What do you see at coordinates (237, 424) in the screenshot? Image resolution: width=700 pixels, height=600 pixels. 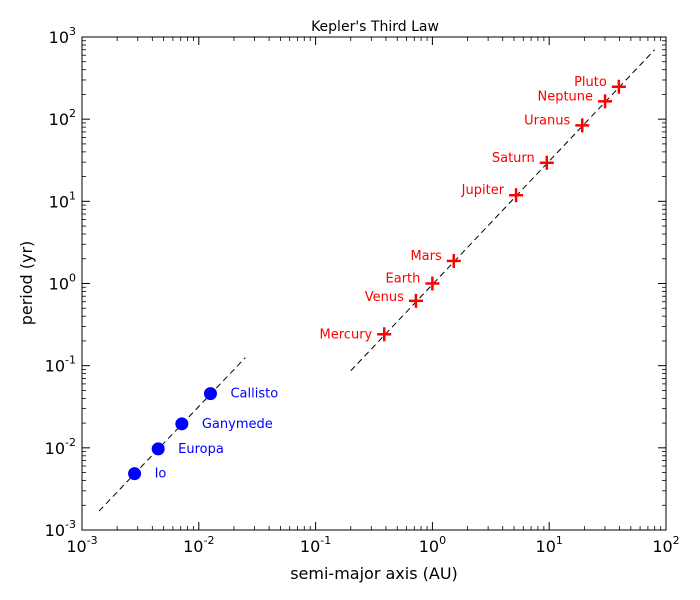 I see `label-ganymede: Ganymede` at bounding box center [237, 424].